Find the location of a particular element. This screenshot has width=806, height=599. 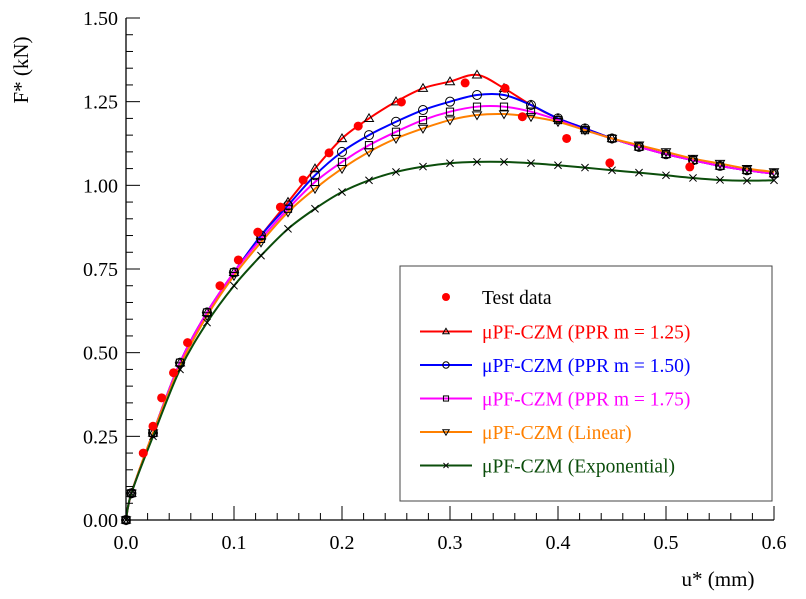

x-tick-label: 0.3 is located at coordinates (450, 543).